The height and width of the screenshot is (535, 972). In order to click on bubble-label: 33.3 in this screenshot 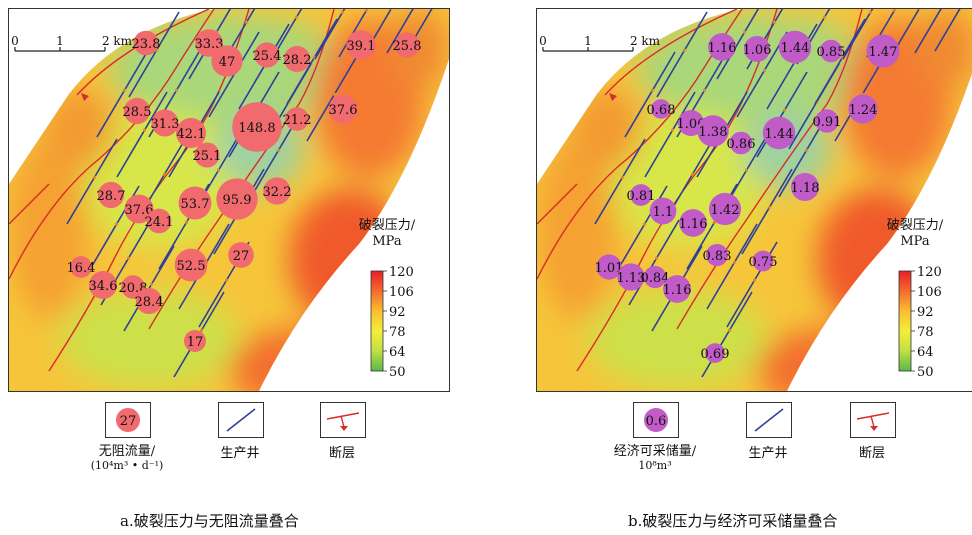, I will do `click(209, 44)`.